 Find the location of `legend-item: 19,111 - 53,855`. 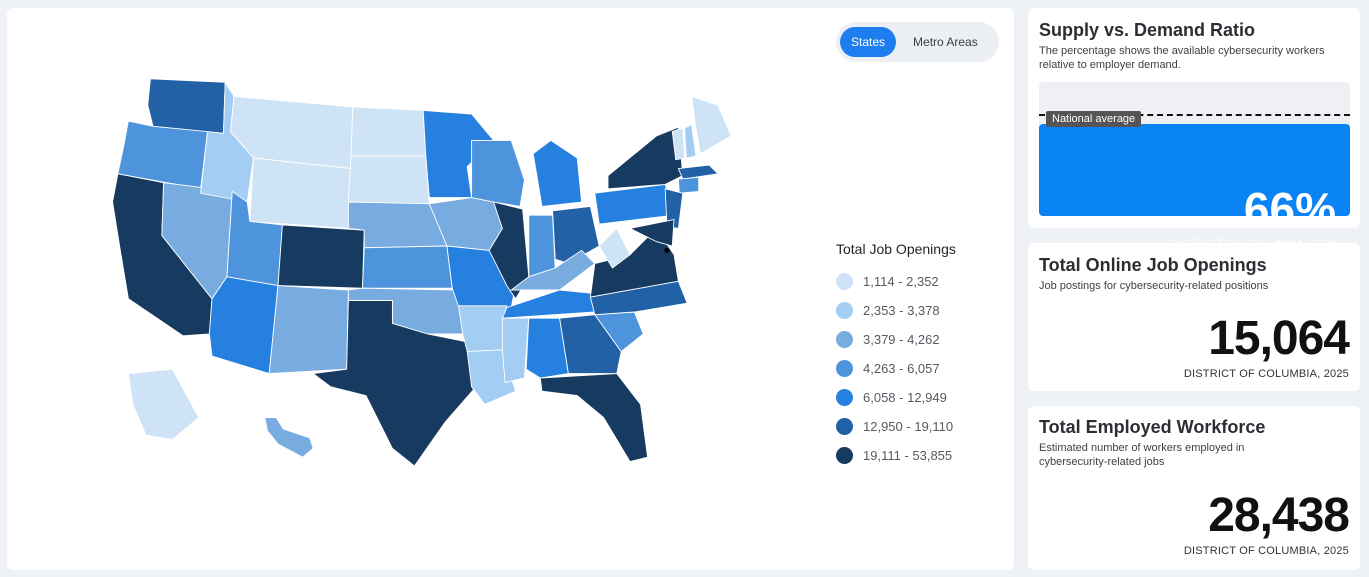

legend-item: 19,111 - 53,855 is located at coordinates (896, 455).